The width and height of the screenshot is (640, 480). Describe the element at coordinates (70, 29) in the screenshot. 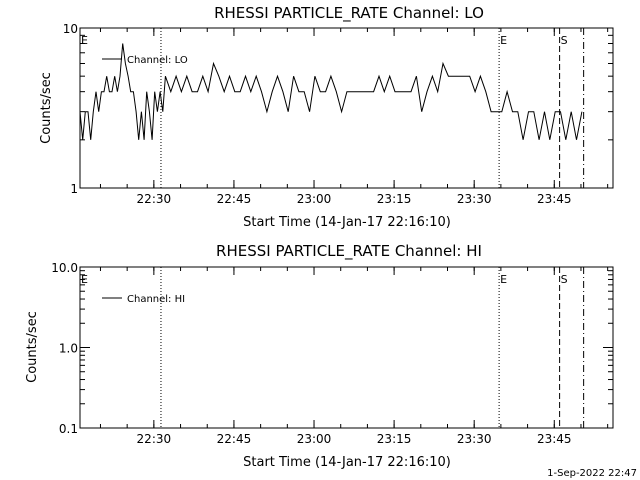

I see `y-tick-label: 10` at that location.